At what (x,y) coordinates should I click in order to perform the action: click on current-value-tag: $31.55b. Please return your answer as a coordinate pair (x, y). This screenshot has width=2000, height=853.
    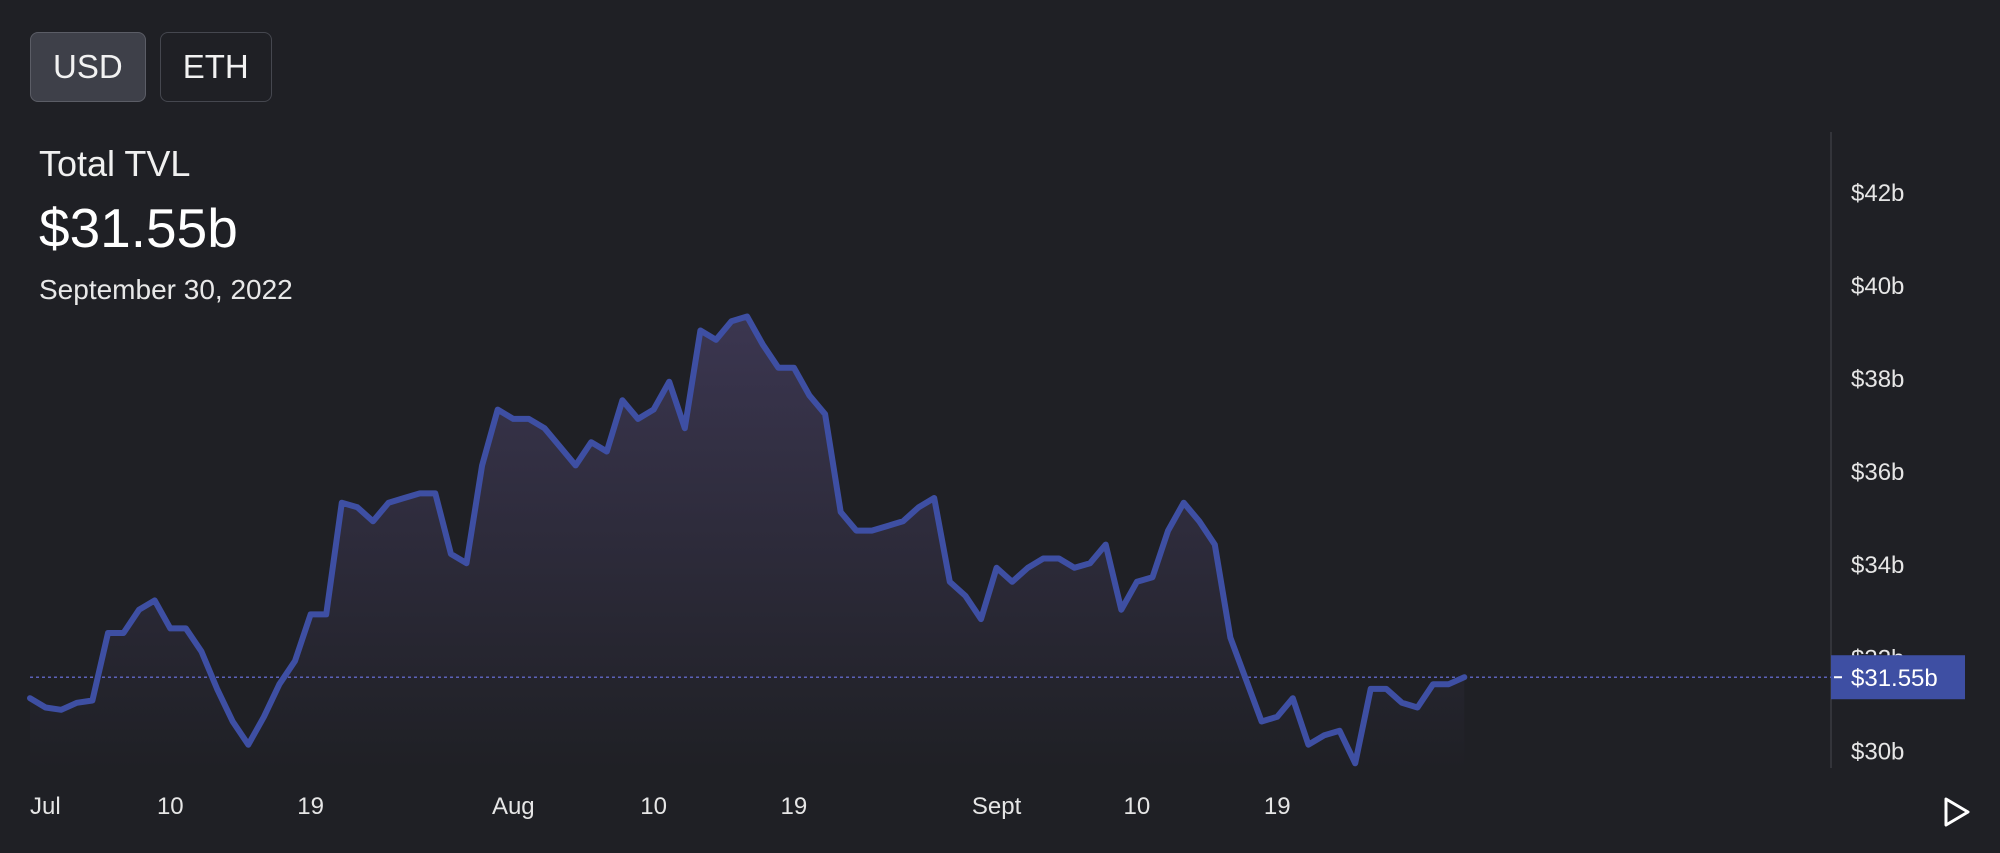
    Looking at the image, I should click on (1898, 677).